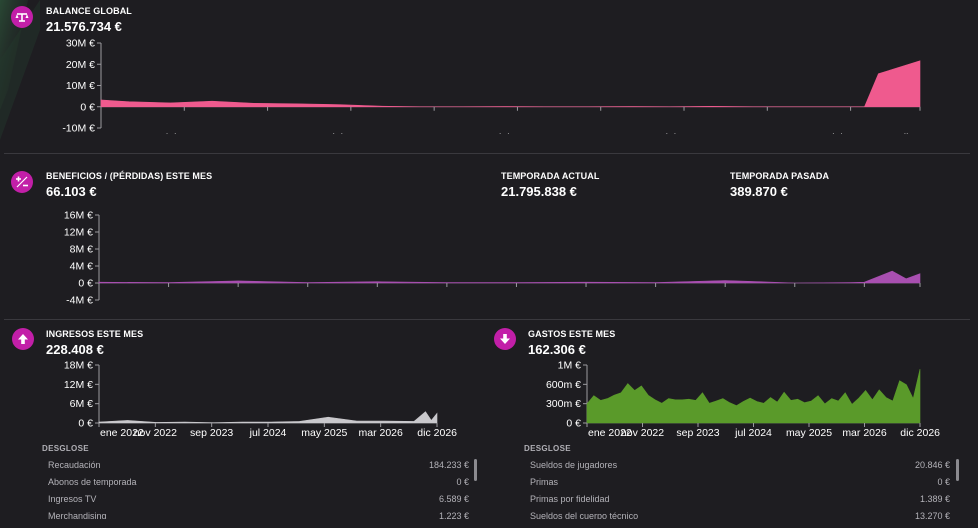 The width and height of the screenshot is (978, 528). What do you see at coordinates (258, 502) in the screenshot?
I see `income-breakdown-row: Ingresos TV 6.589 €` at bounding box center [258, 502].